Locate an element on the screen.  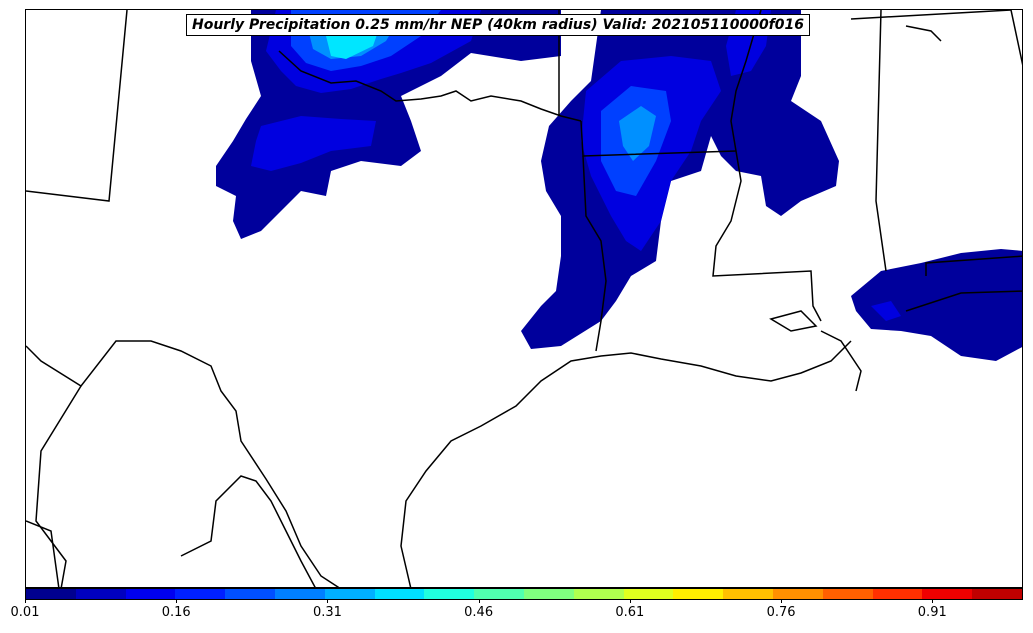
colorbar-tick-label: 0.16 is located at coordinates (176, 612).